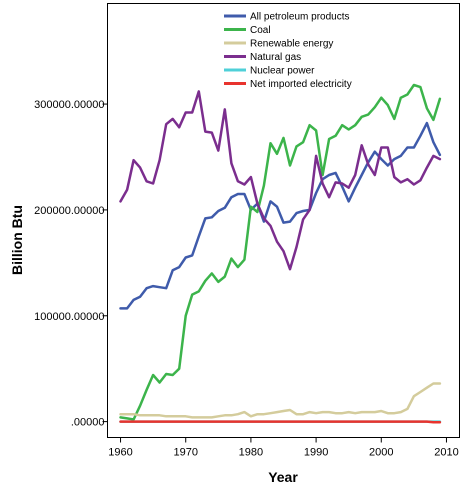 The height and width of the screenshot is (501, 470). Describe the element at coordinates (88, 423) in the screenshot. I see `y-tick-label: .00000` at that location.